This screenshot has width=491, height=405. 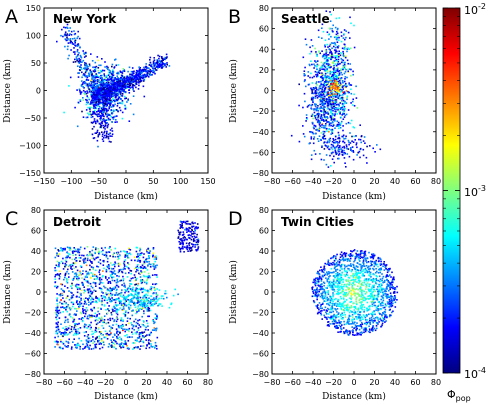 What do you see at coordinates (333, 181) in the screenshot?
I see `x-tick-label: −20` at bounding box center [333, 181].